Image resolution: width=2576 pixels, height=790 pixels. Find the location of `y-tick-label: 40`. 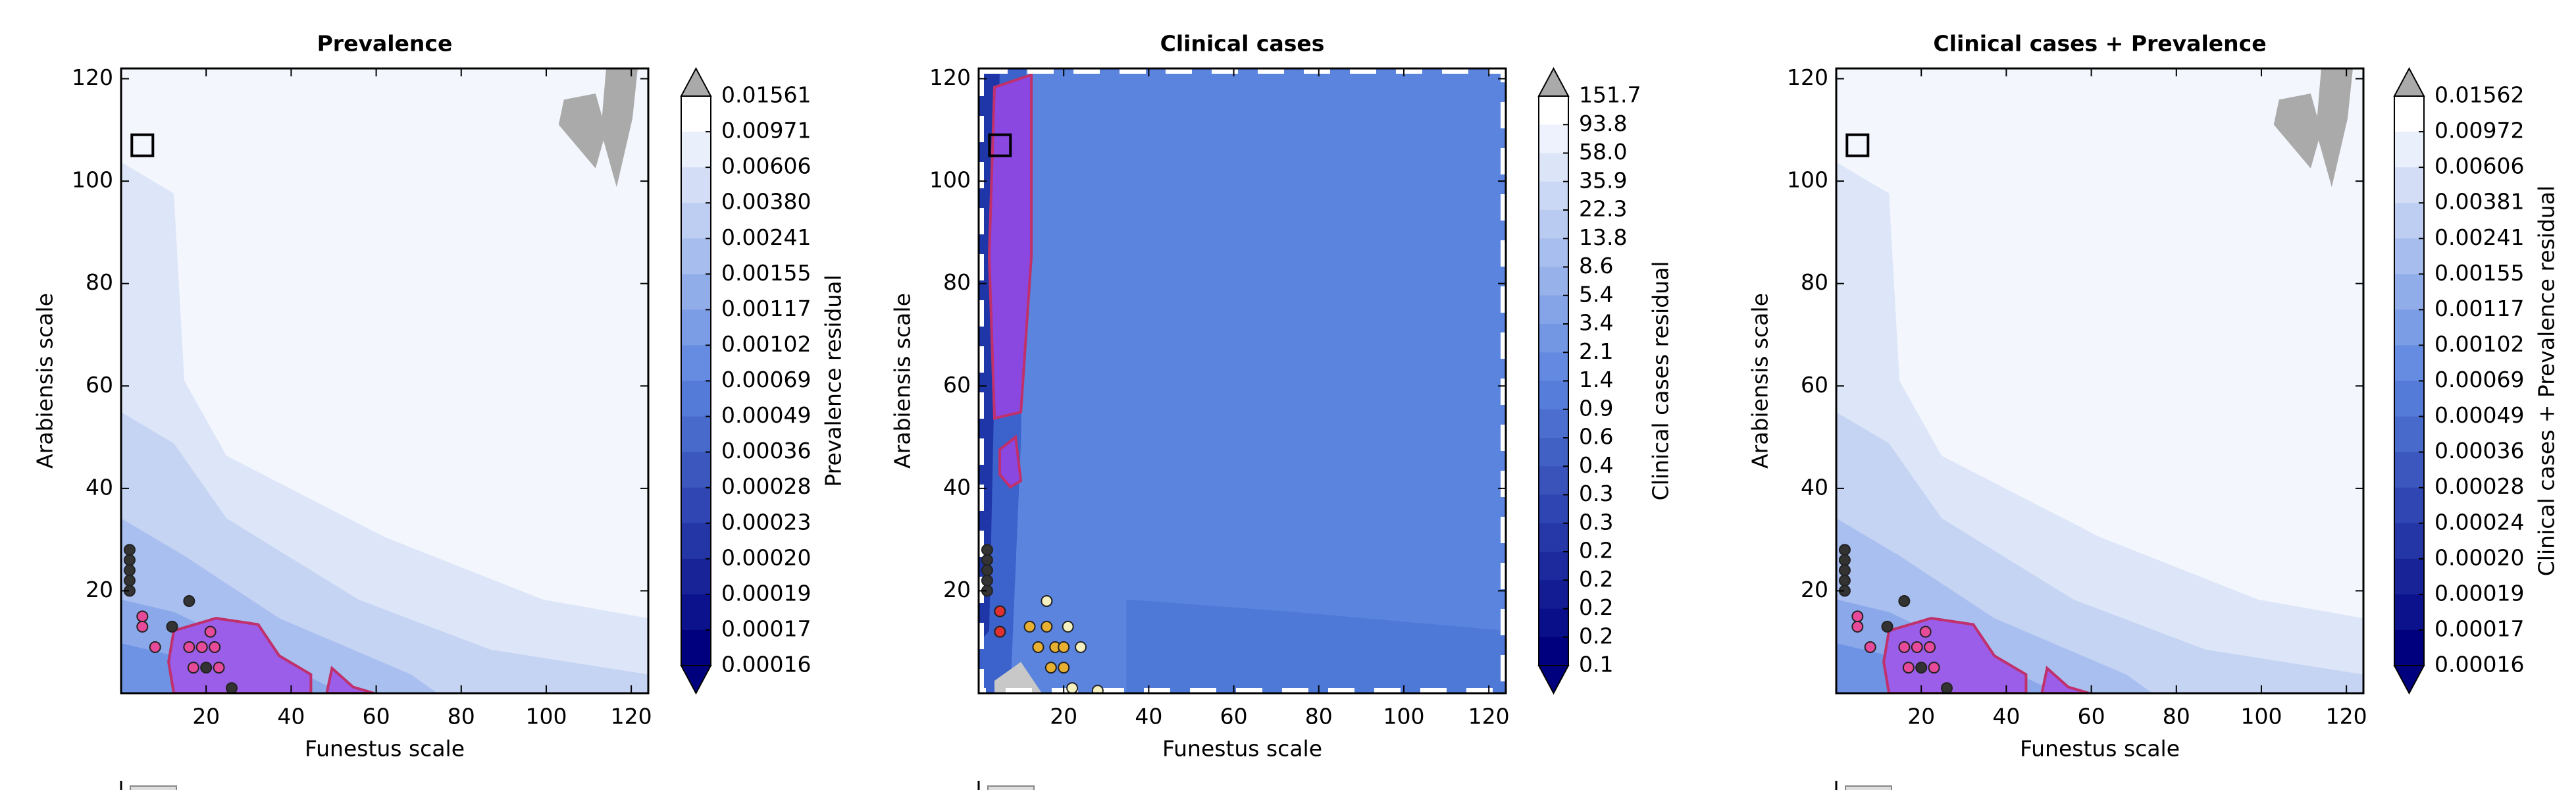

y-tick-label: 40 is located at coordinates (1814, 487).